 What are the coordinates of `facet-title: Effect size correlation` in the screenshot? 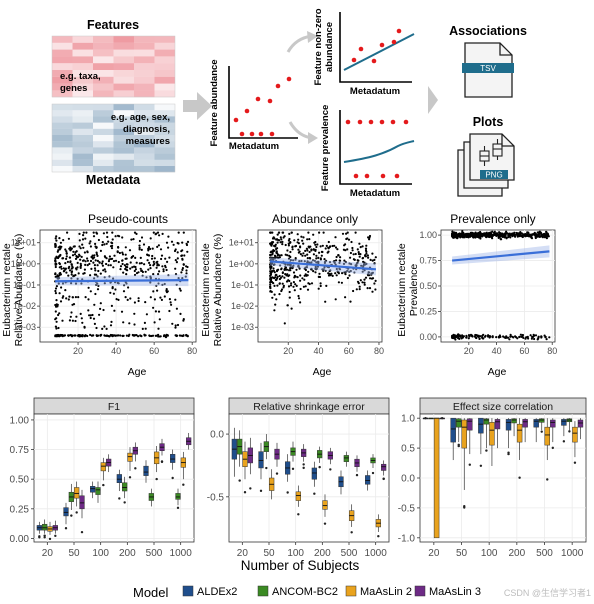 It's located at (503, 407).